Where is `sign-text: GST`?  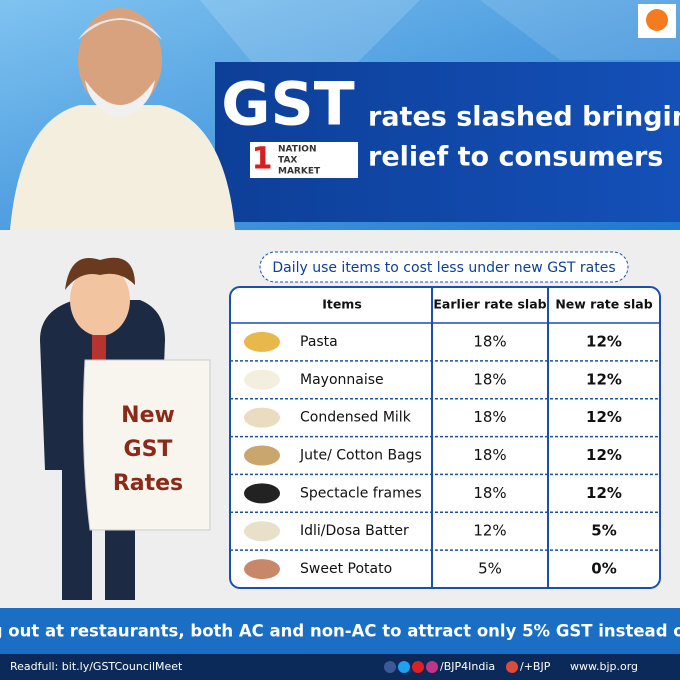
sign-text: GST is located at coordinates (148, 449).